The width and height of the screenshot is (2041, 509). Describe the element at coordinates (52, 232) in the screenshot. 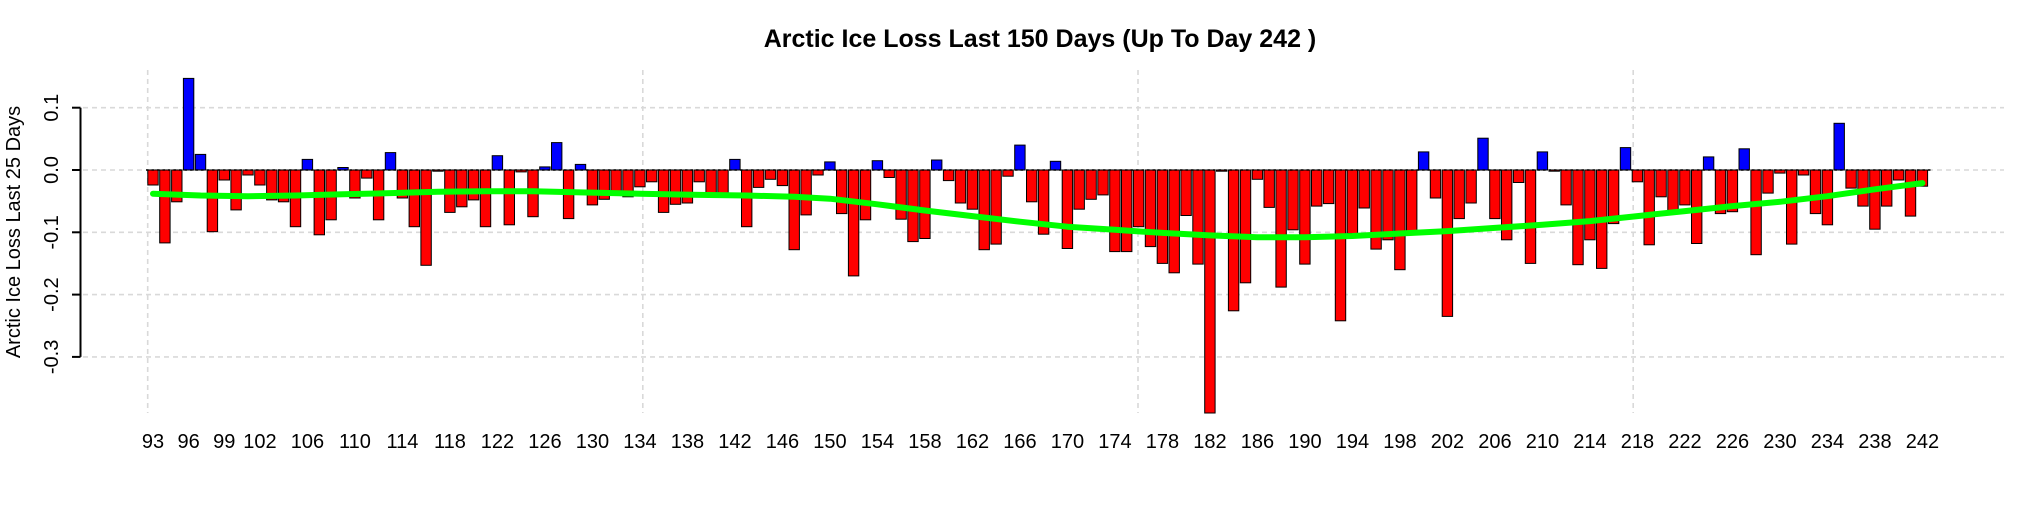

I see `y-tick-label--0.1: -0.1` at that location.